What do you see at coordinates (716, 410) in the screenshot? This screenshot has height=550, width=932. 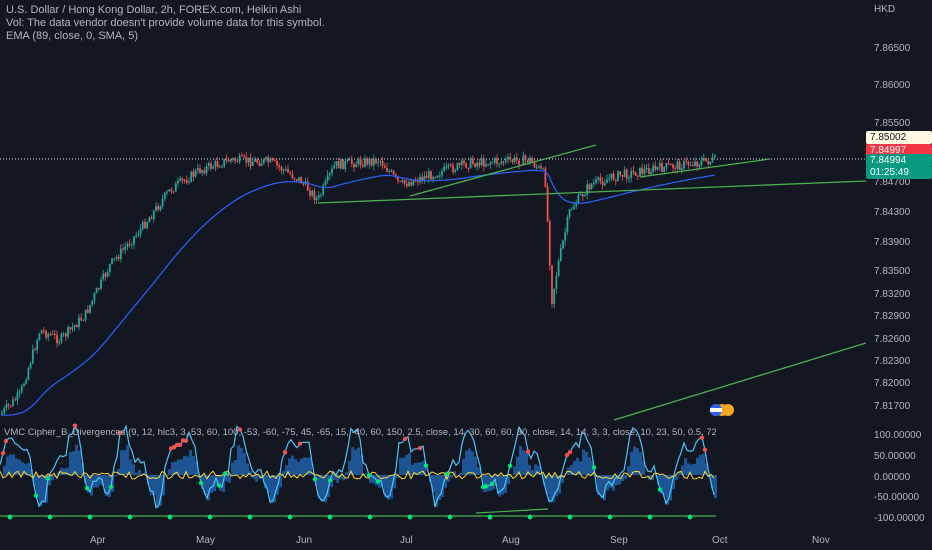 I see `flag-stripe` at bounding box center [716, 410].